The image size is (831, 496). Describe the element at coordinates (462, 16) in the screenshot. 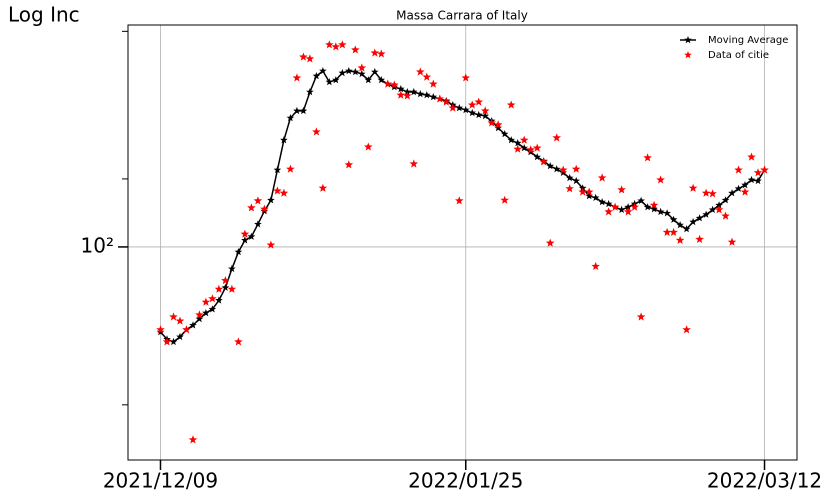

I see `chart-title: Massa Carrara of Italy` at that location.